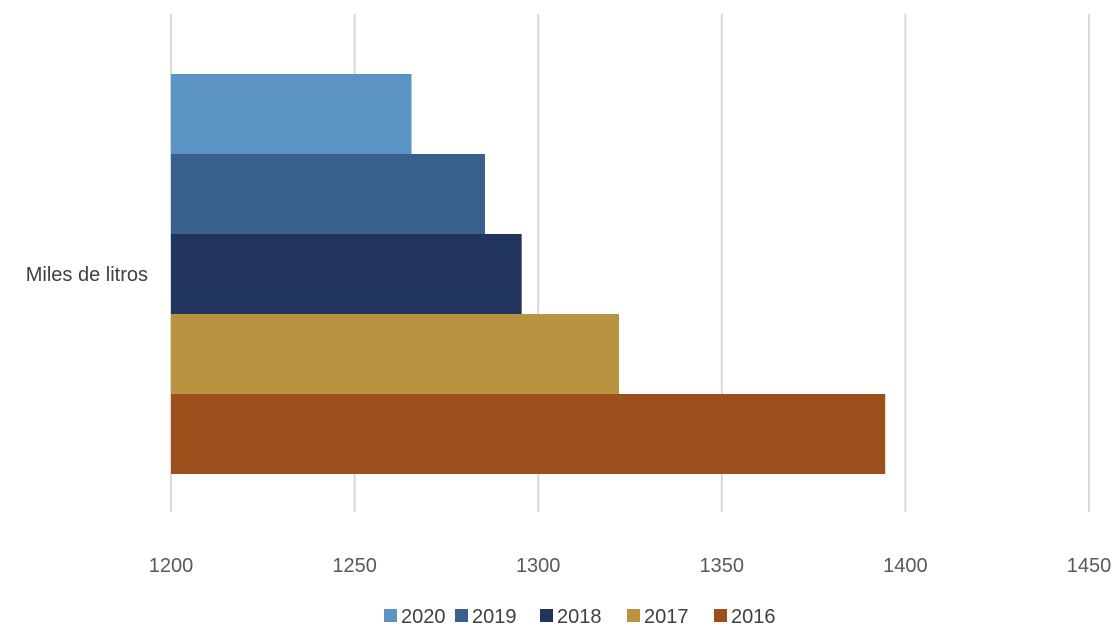 Image resolution: width=1120 pixels, height=631 pixels. What do you see at coordinates (722, 566) in the screenshot?
I see `x-tick-label: 1350` at bounding box center [722, 566].